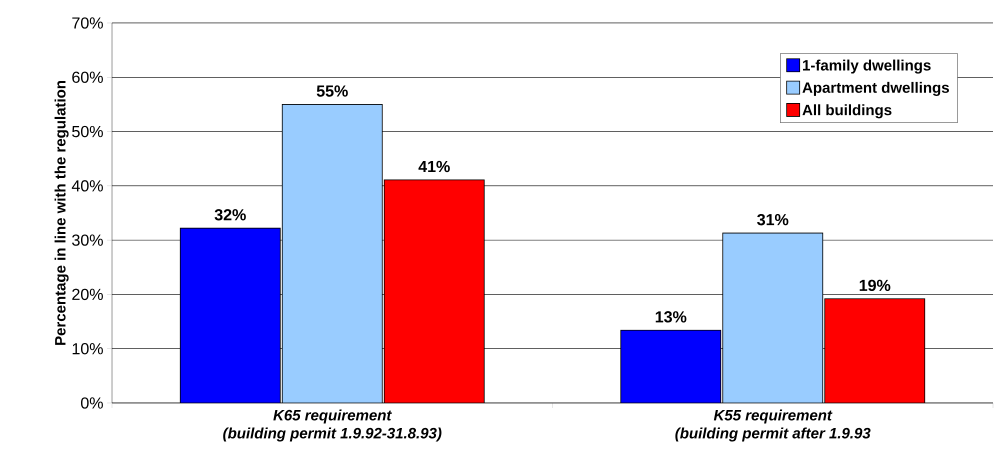 Image resolution: width=996 pixels, height=452 pixels. I want to click on data-label: 13%, so click(671, 317).